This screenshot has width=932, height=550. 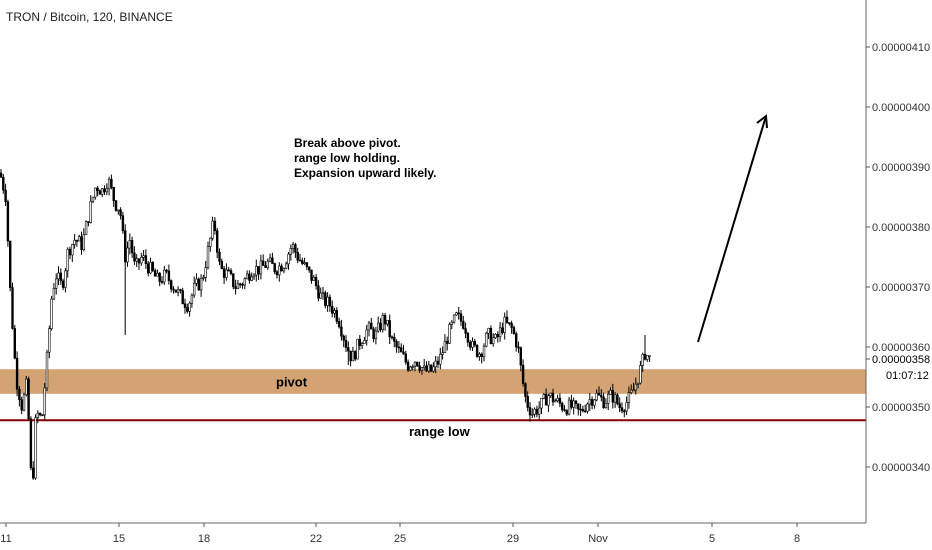 I want to click on annotation-line: Expansion upward likely., so click(x=365, y=173).